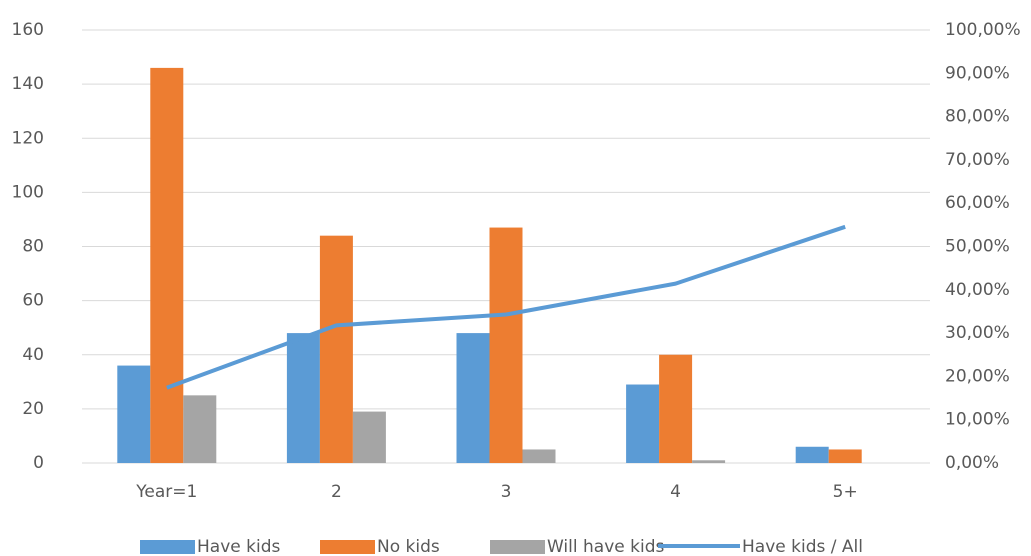  I want to click on y-tick-label: 80, so click(33, 247).